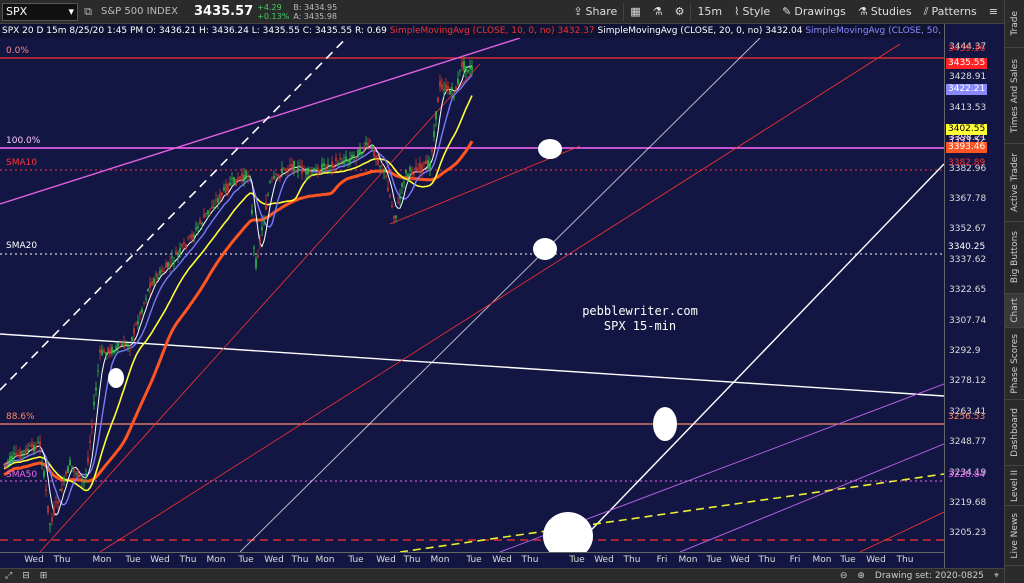  What do you see at coordinates (1014, 311) in the screenshot?
I see `tab-chart: Chart` at bounding box center [1014, 311].